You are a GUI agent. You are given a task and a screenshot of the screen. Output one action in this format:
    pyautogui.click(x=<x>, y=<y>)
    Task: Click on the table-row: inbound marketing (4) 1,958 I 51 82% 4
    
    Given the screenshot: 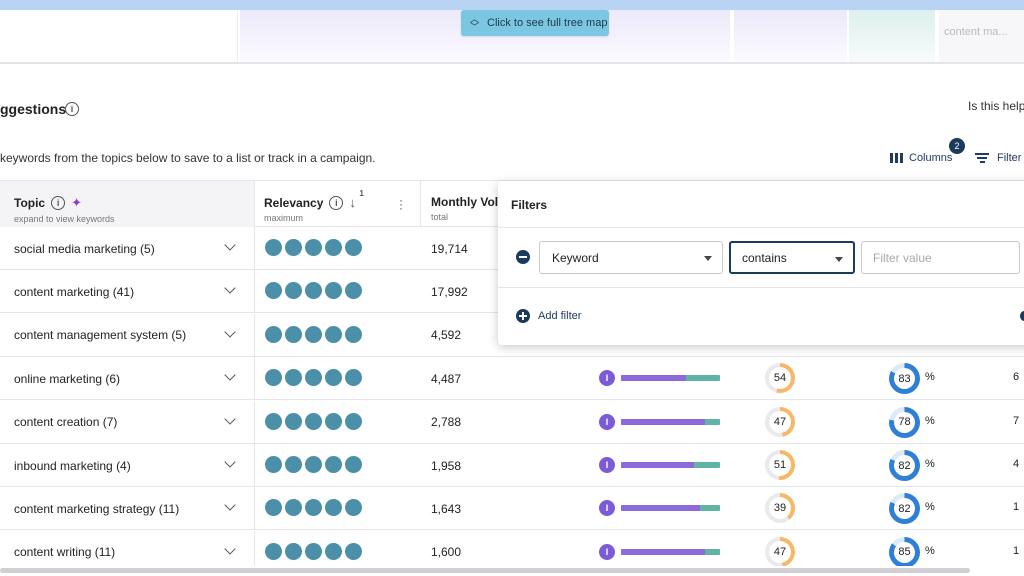 What is the action you would take?
    pyautogui.click(x=512, y=465)
    